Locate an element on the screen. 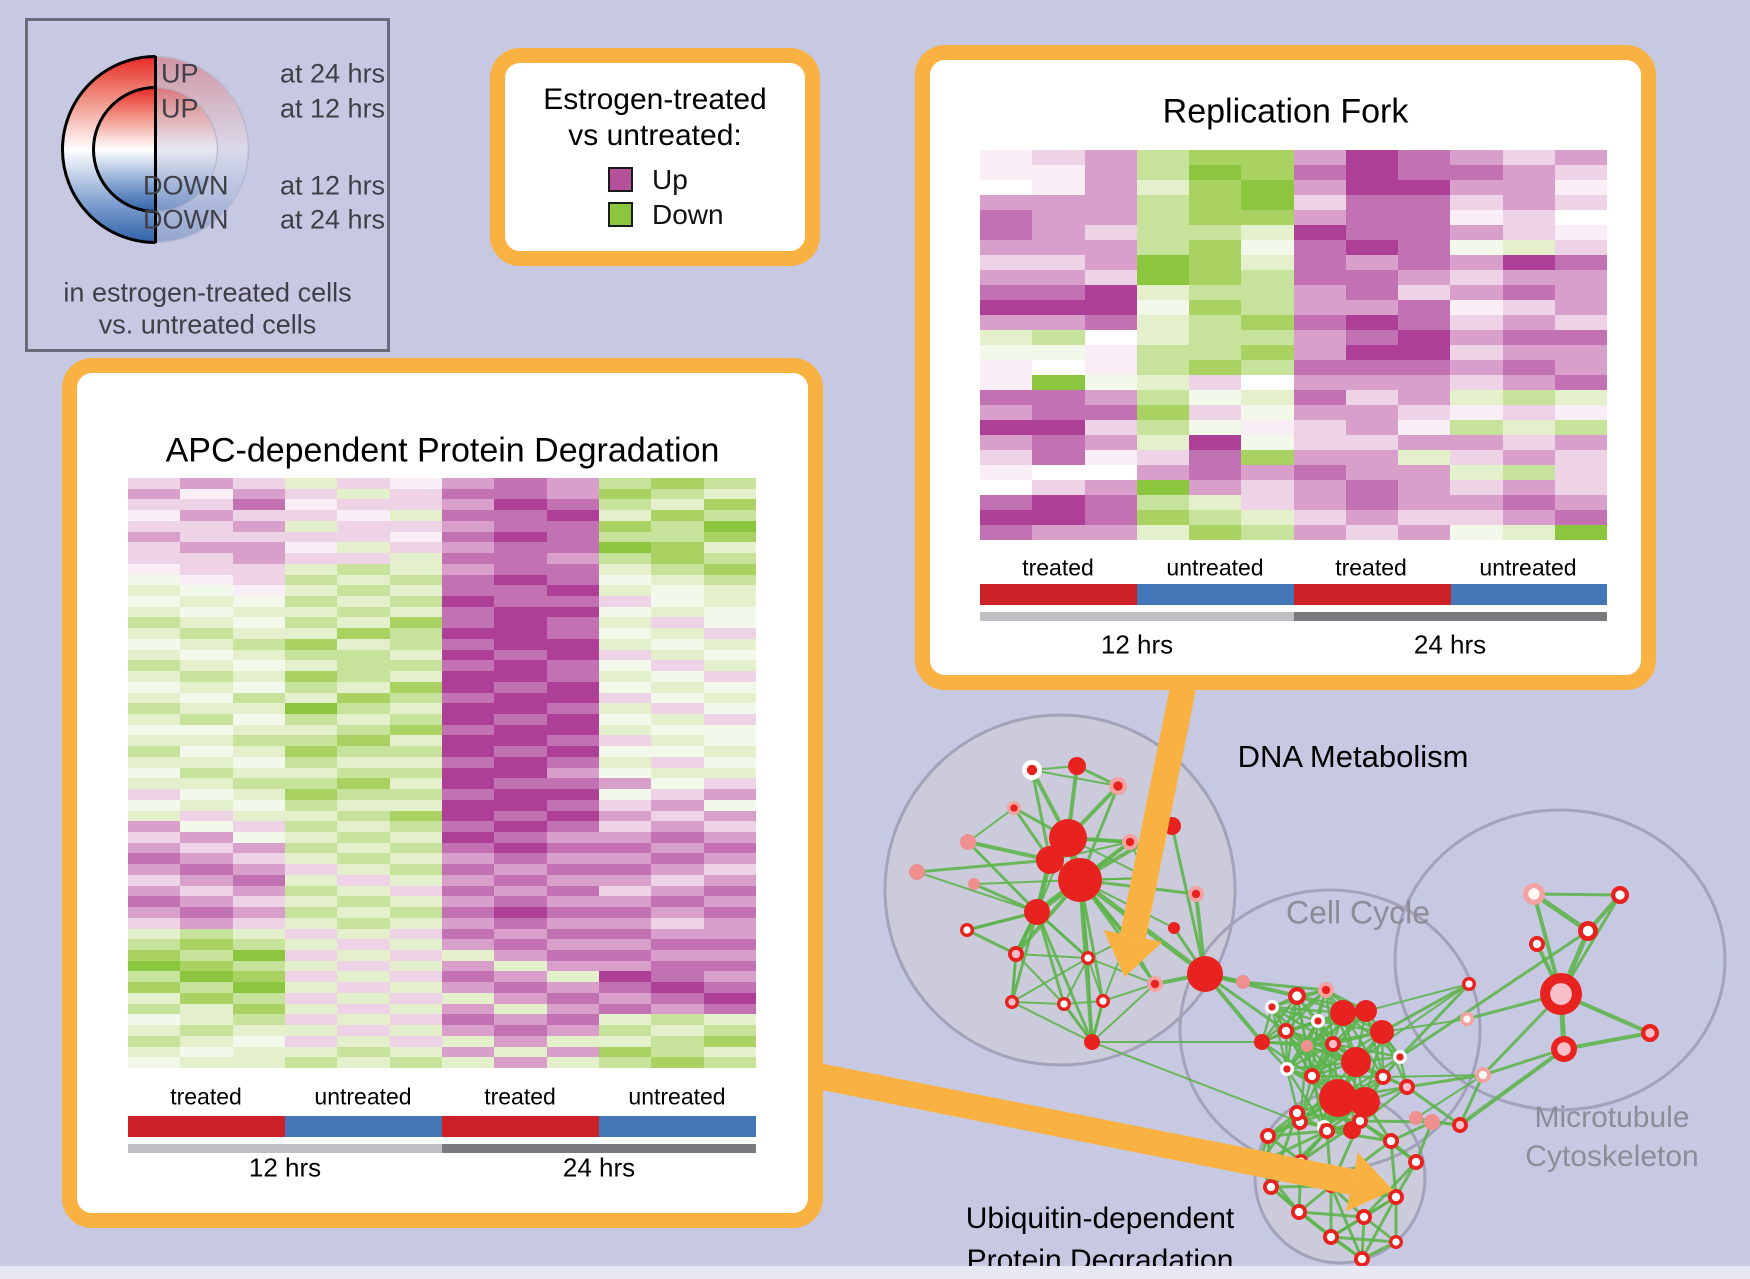 This screenshot has height=1279, width=1750. apc-24hrs-label: 24 hrs is located at coordinates (599, 1167).